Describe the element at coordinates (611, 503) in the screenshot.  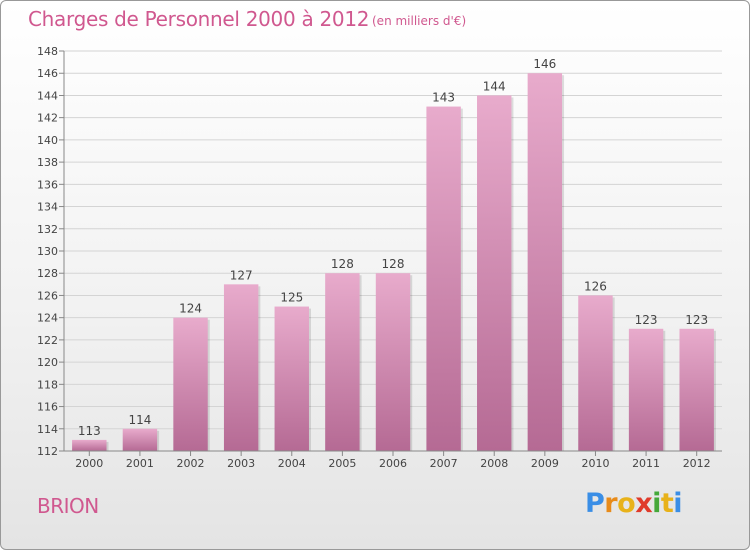
I see `logo-letter: r` at that location.